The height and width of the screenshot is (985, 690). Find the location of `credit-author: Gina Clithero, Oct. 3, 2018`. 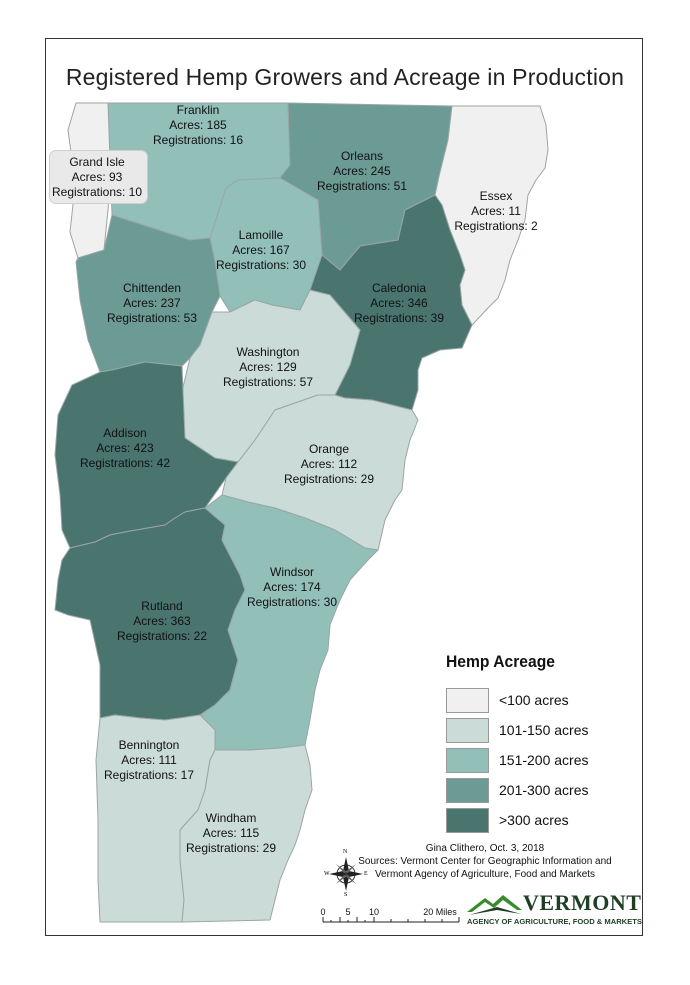

credit-author: Gina Clithero, Oct. 3, 2018 is located at coordinates (485, 848).